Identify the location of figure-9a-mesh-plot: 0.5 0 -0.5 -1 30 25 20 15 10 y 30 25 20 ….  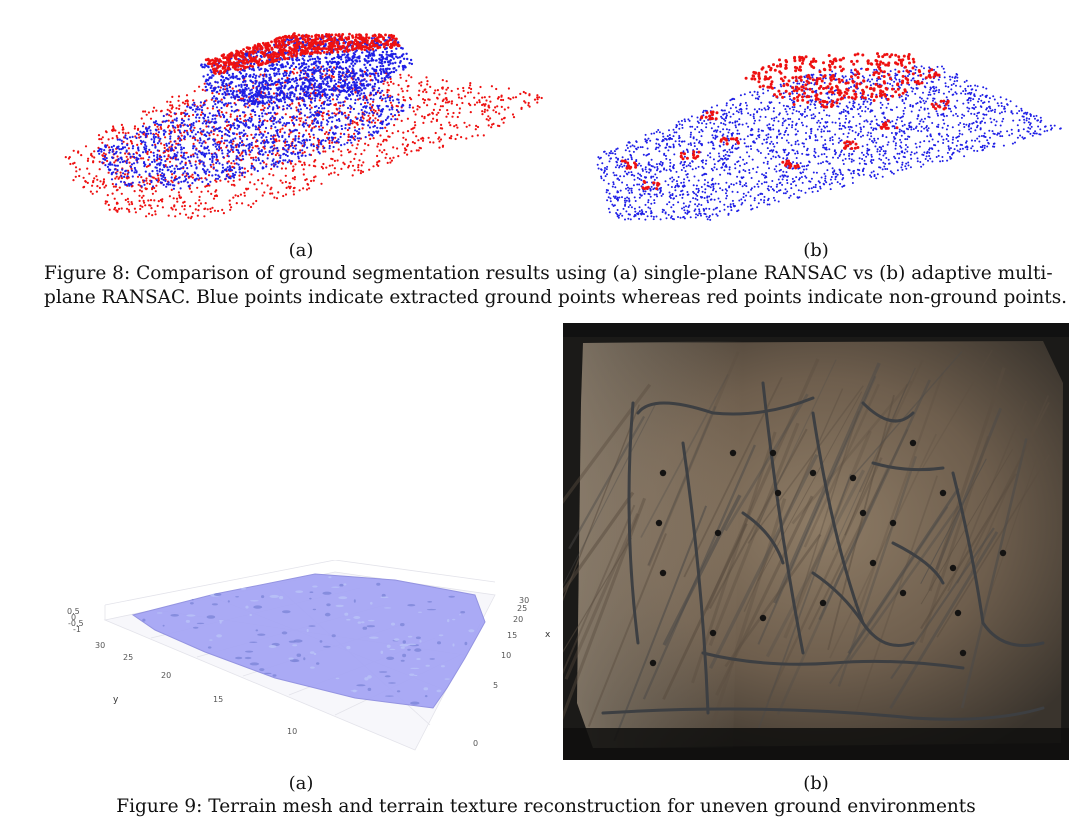
(305, 660).